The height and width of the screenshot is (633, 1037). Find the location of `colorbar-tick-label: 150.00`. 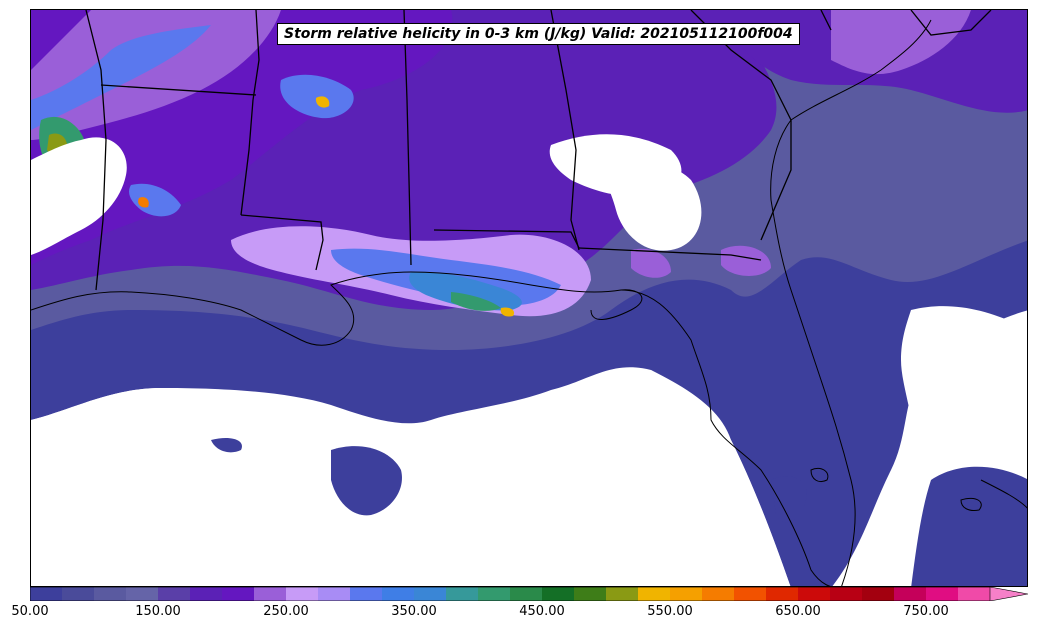

colorbar-tick-label: 150.00 is located at coordinates (158, 611).